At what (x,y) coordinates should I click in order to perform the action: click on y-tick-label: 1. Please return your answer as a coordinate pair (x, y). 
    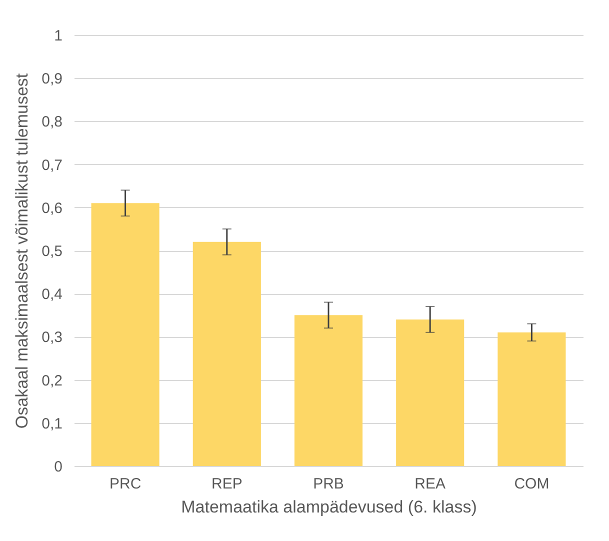
    Looking at the image, I should click on (58, 36).